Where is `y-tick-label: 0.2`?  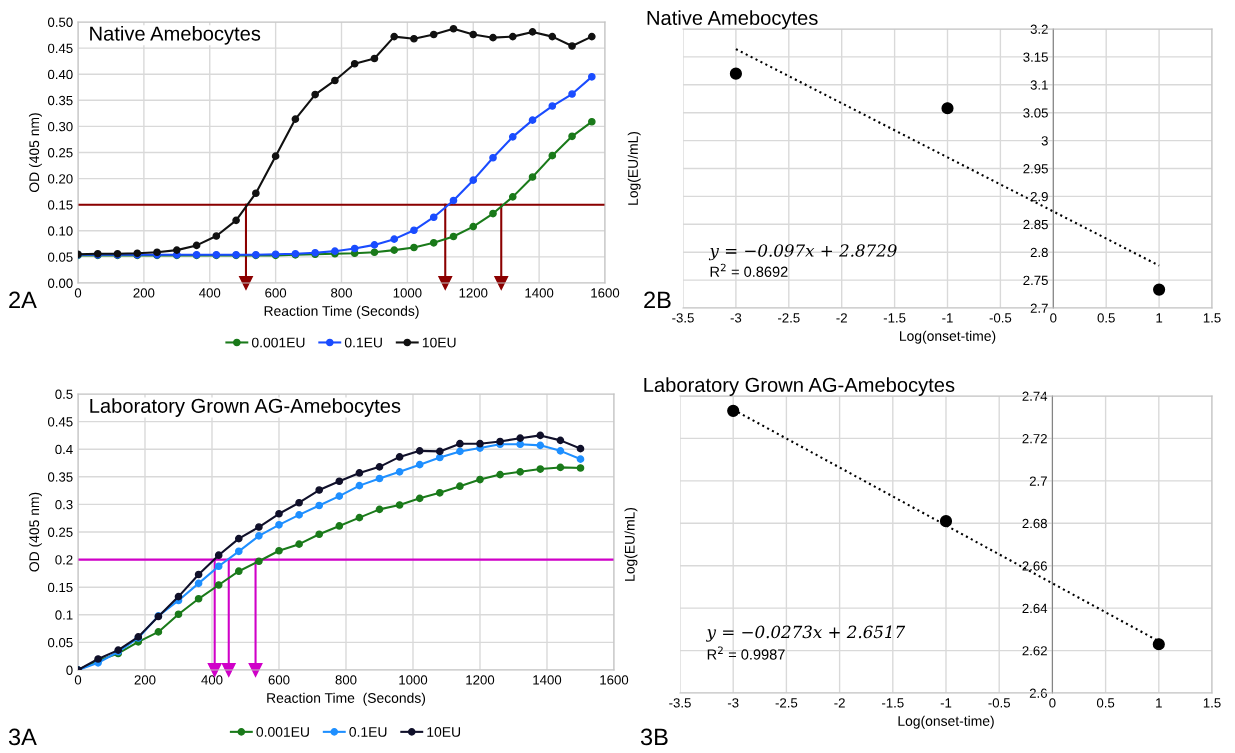 y-tick-label: 0.2 is located at coordinates (64, 560).